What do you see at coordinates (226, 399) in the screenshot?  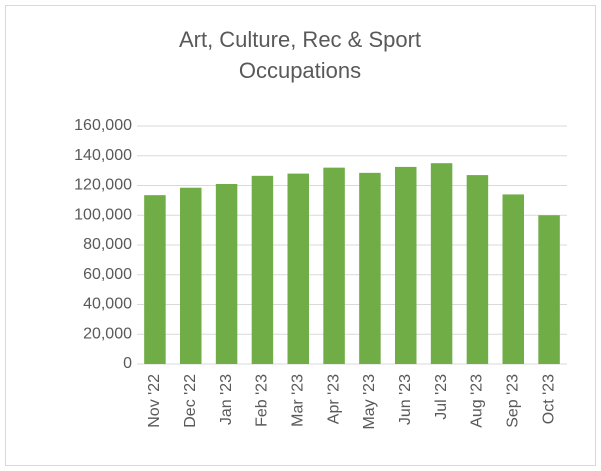 I see `x-tick-label: Jan '23` at bounding box center [226, 399].